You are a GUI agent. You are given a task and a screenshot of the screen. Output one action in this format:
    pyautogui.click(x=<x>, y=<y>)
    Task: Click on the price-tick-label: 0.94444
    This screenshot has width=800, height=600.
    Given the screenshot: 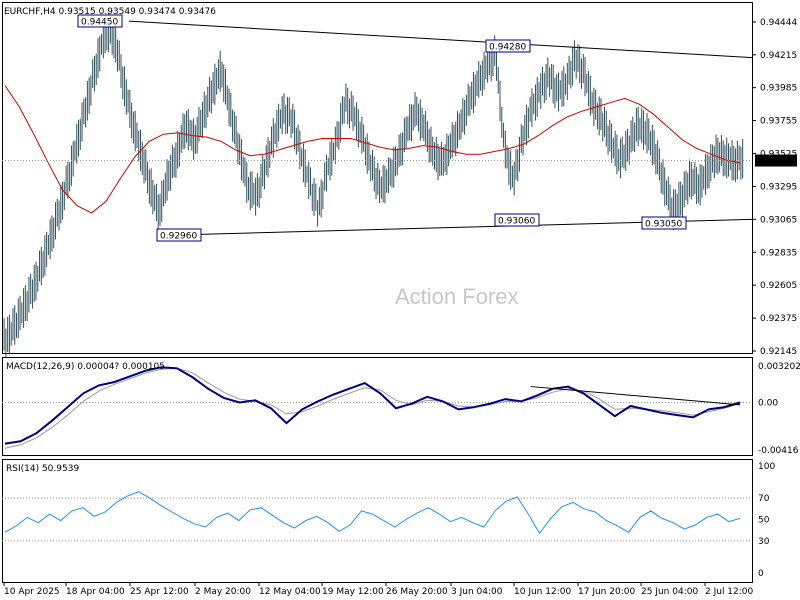 What is the action you would take?
    pyautogui.click(x=778, y=23)
    